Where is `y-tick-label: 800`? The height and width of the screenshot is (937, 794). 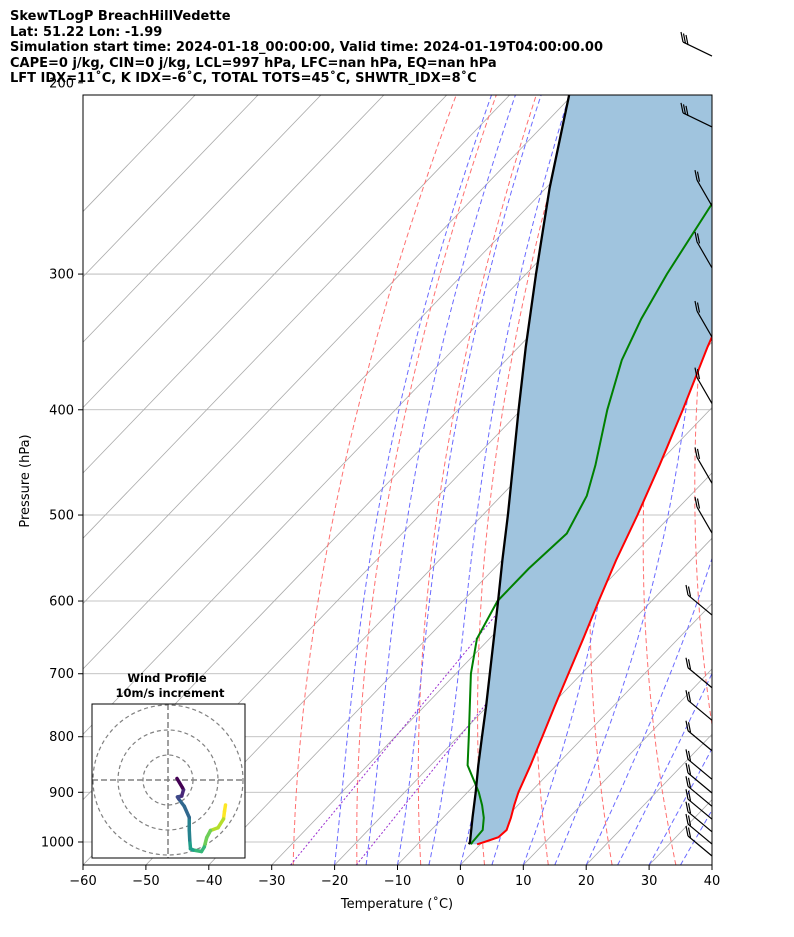
y-tick-label: 800 is located at coordinates (61, 737).